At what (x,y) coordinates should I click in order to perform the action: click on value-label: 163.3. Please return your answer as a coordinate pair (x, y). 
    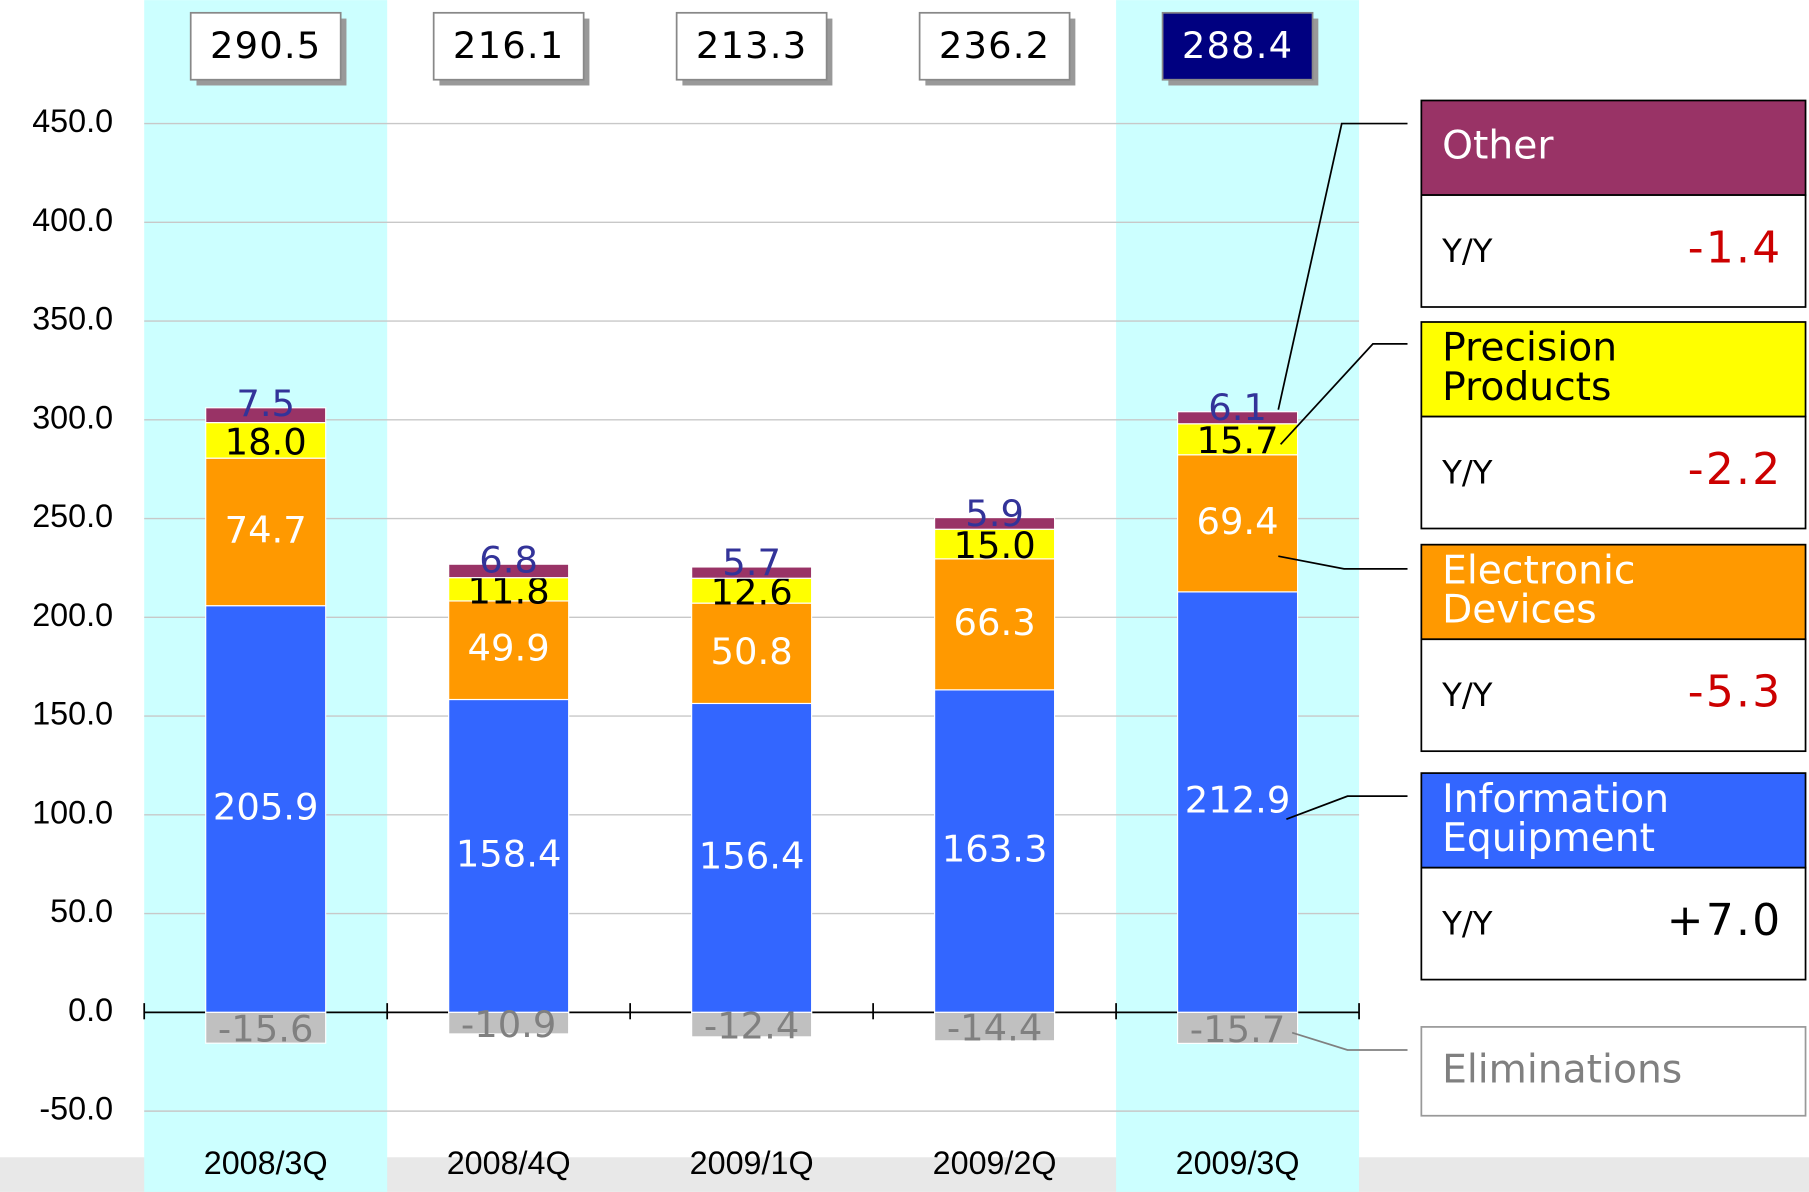
    Looking at the image, I should click on (995, 849).